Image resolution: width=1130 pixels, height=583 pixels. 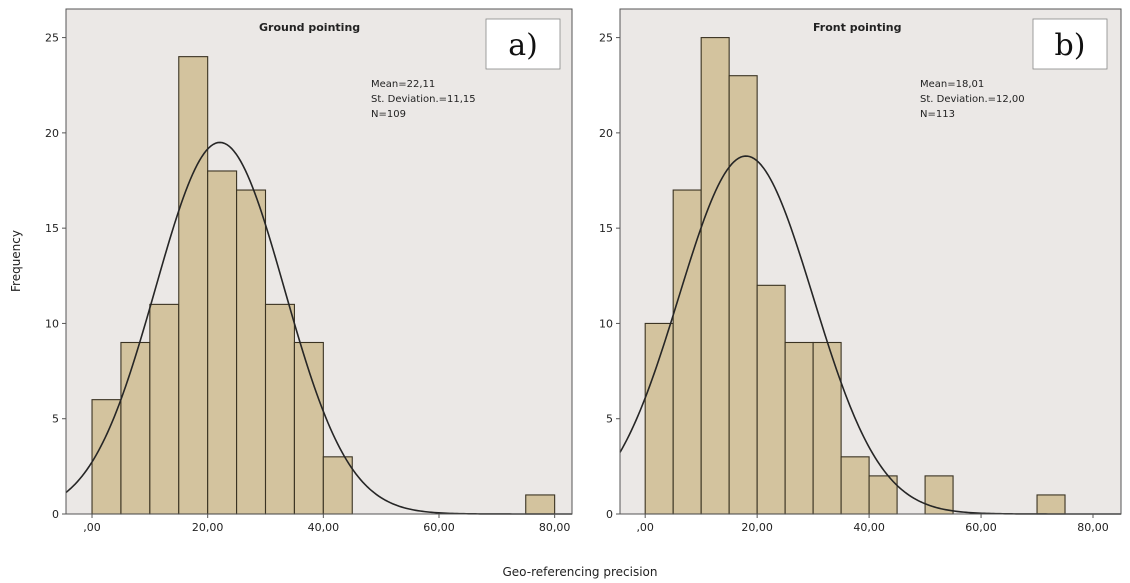 I want to click on stat-line: N=109, so click(x=388, y=114).